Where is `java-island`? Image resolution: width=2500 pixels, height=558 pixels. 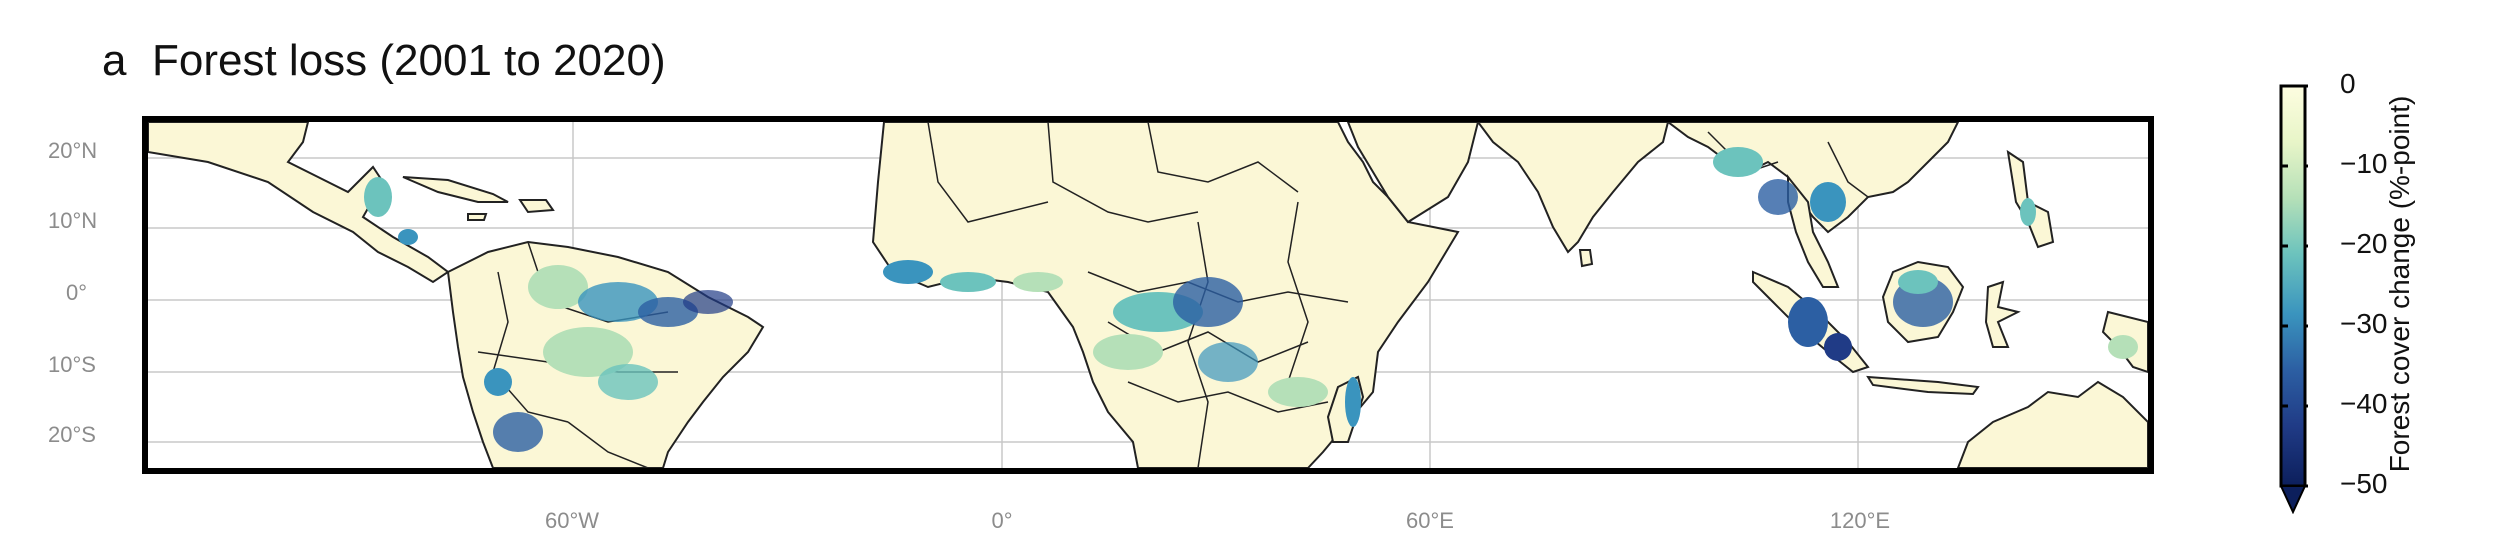
java-island is located at coordinates (1923, 385).